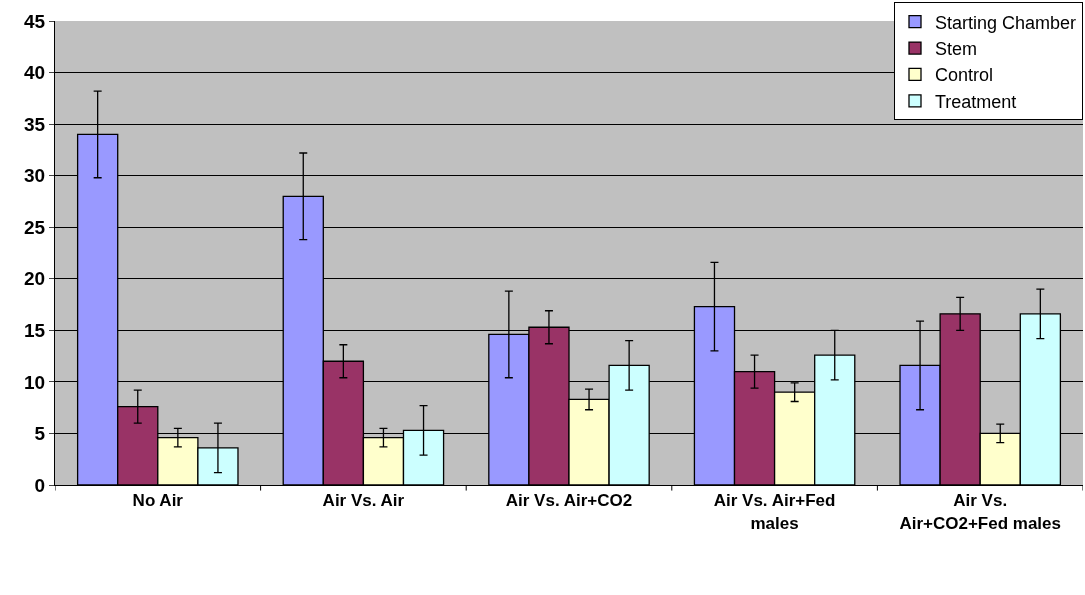 The height and width of the screenshot is (595, 1085). What do you see at coordinates (35, 279) in the screenshot?
I see `y-tick-label: 20` at bounding box center [35, 279].